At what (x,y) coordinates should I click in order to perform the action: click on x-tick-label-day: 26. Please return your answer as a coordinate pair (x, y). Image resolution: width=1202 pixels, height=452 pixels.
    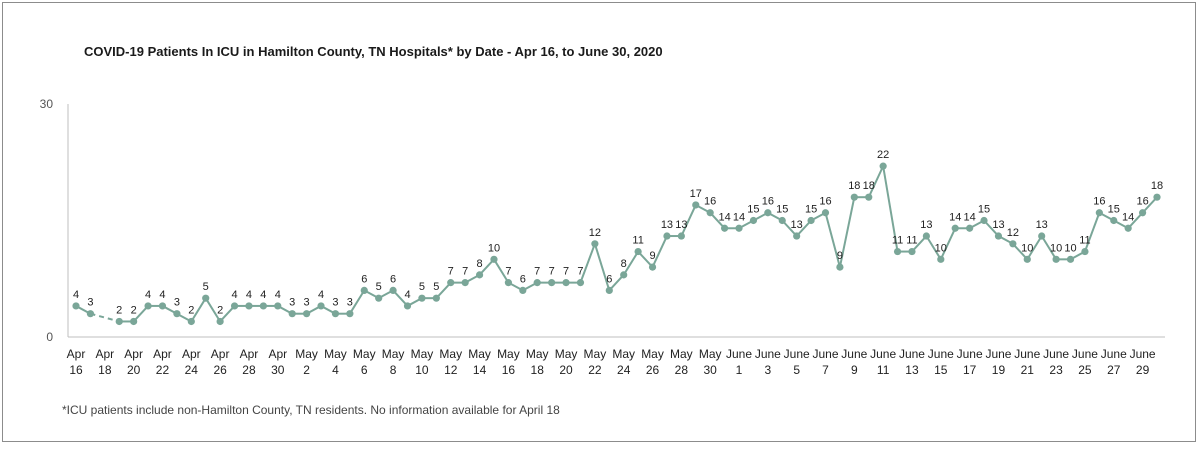
    Looking at the image, I should click on (653, 370).